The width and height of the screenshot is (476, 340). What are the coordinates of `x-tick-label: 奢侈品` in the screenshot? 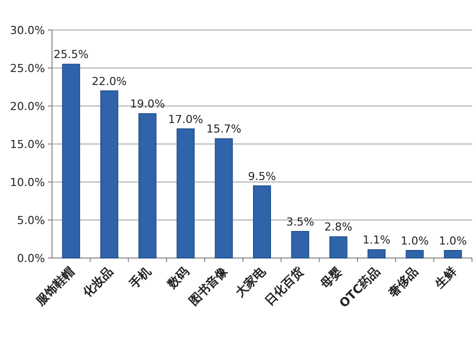 It's located at (402, 282).